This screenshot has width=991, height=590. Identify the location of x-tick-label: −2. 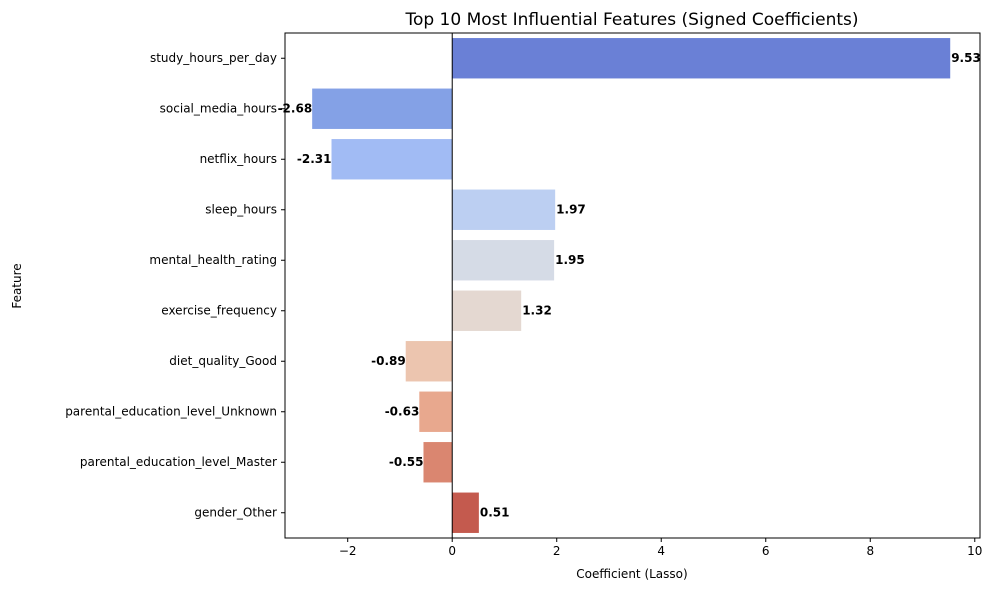
(348, 551).